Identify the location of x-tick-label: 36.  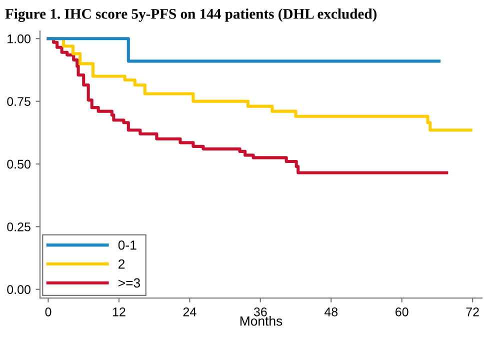
(260, 311).